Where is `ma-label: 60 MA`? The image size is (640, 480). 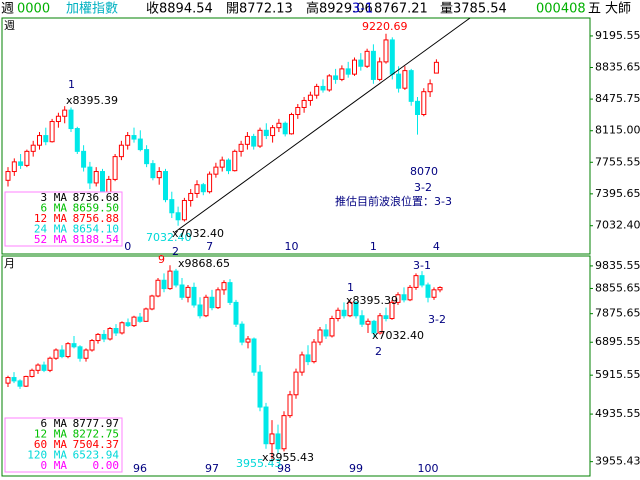
ma-label: 60 MA is located at coordinates (50, 444).